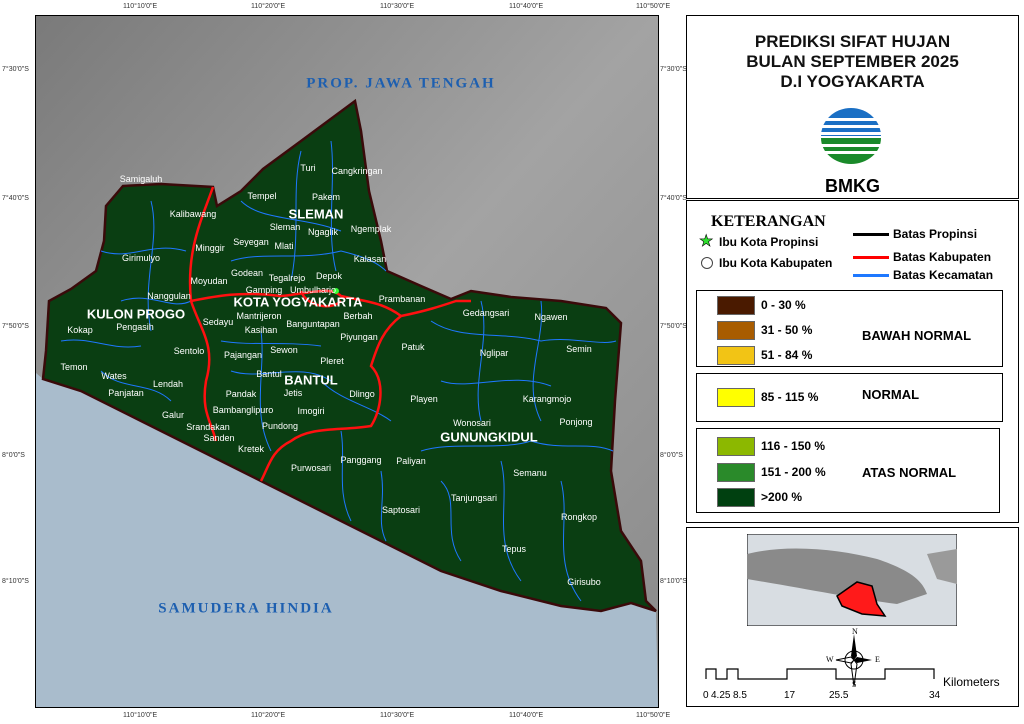 The image size is (1024, 724). What do you see at coordinates (141, 258) in the screenshot?
I see `kecamatan-label: Girimulyo` at bounding box center [141, 258].